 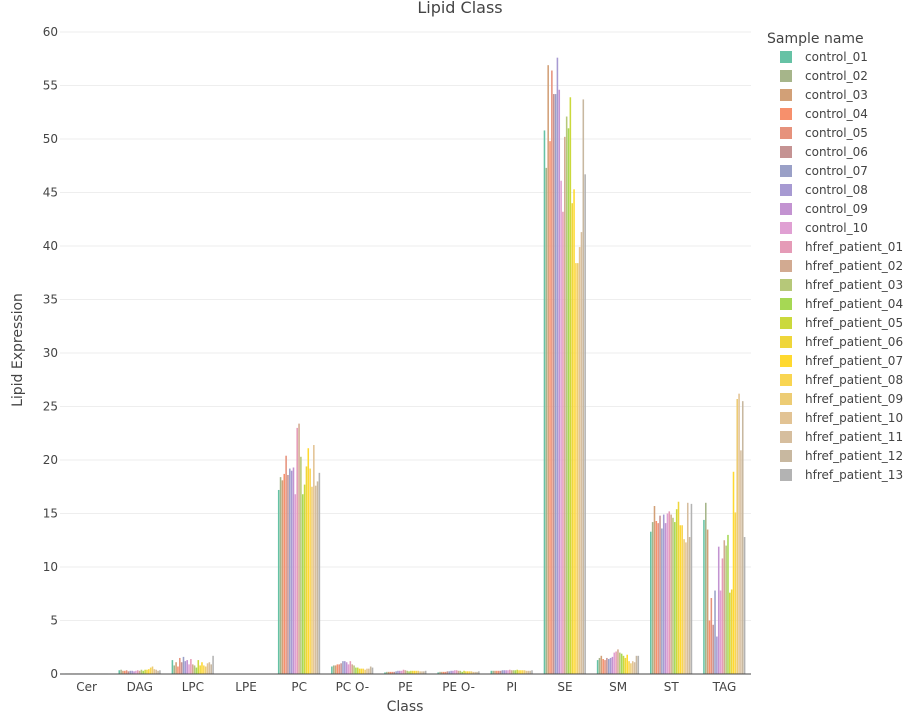 What do you see at coordinates (854, 361) in the screenshot?
I see `legend-label: hfref_patient_07` at bounding box center [854, 361].